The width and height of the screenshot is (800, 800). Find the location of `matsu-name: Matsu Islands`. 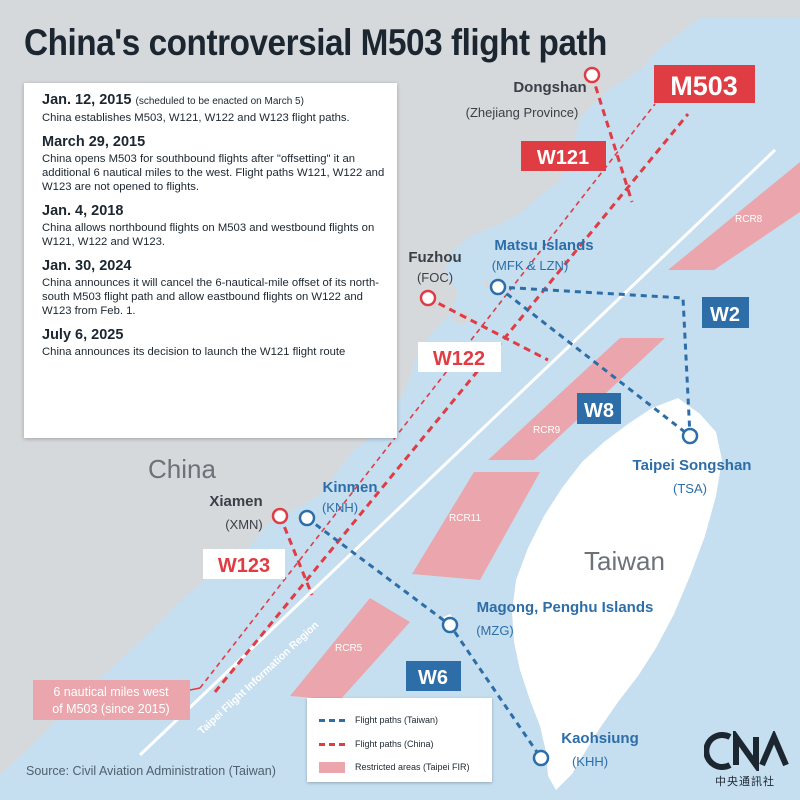

matsu-name: Matsu Islands is located at coordinates (543, 245).